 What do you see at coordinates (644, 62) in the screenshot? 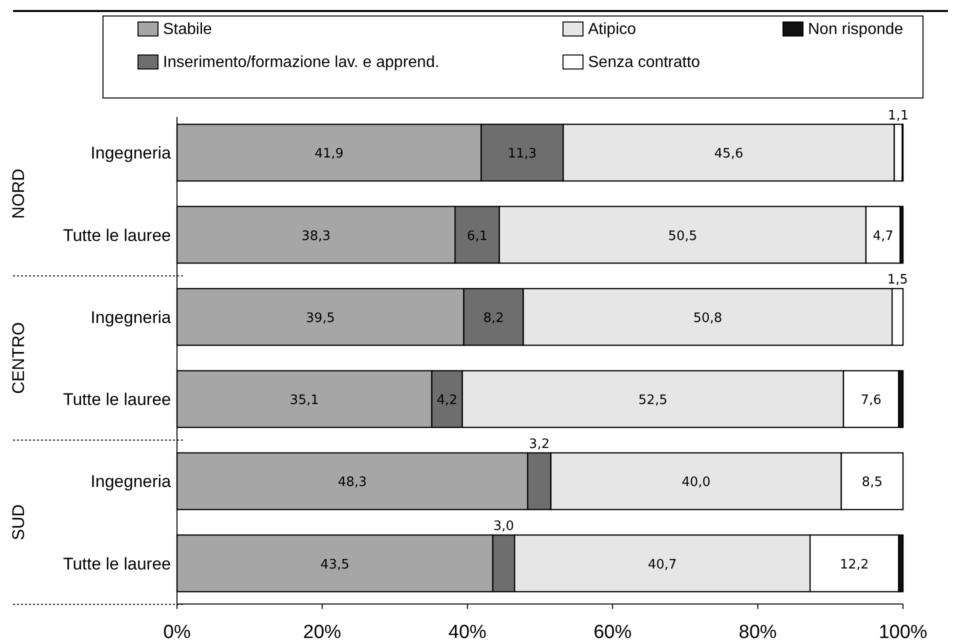
I see `legend-label: Senza contratto` at bounding box center [644, 62].